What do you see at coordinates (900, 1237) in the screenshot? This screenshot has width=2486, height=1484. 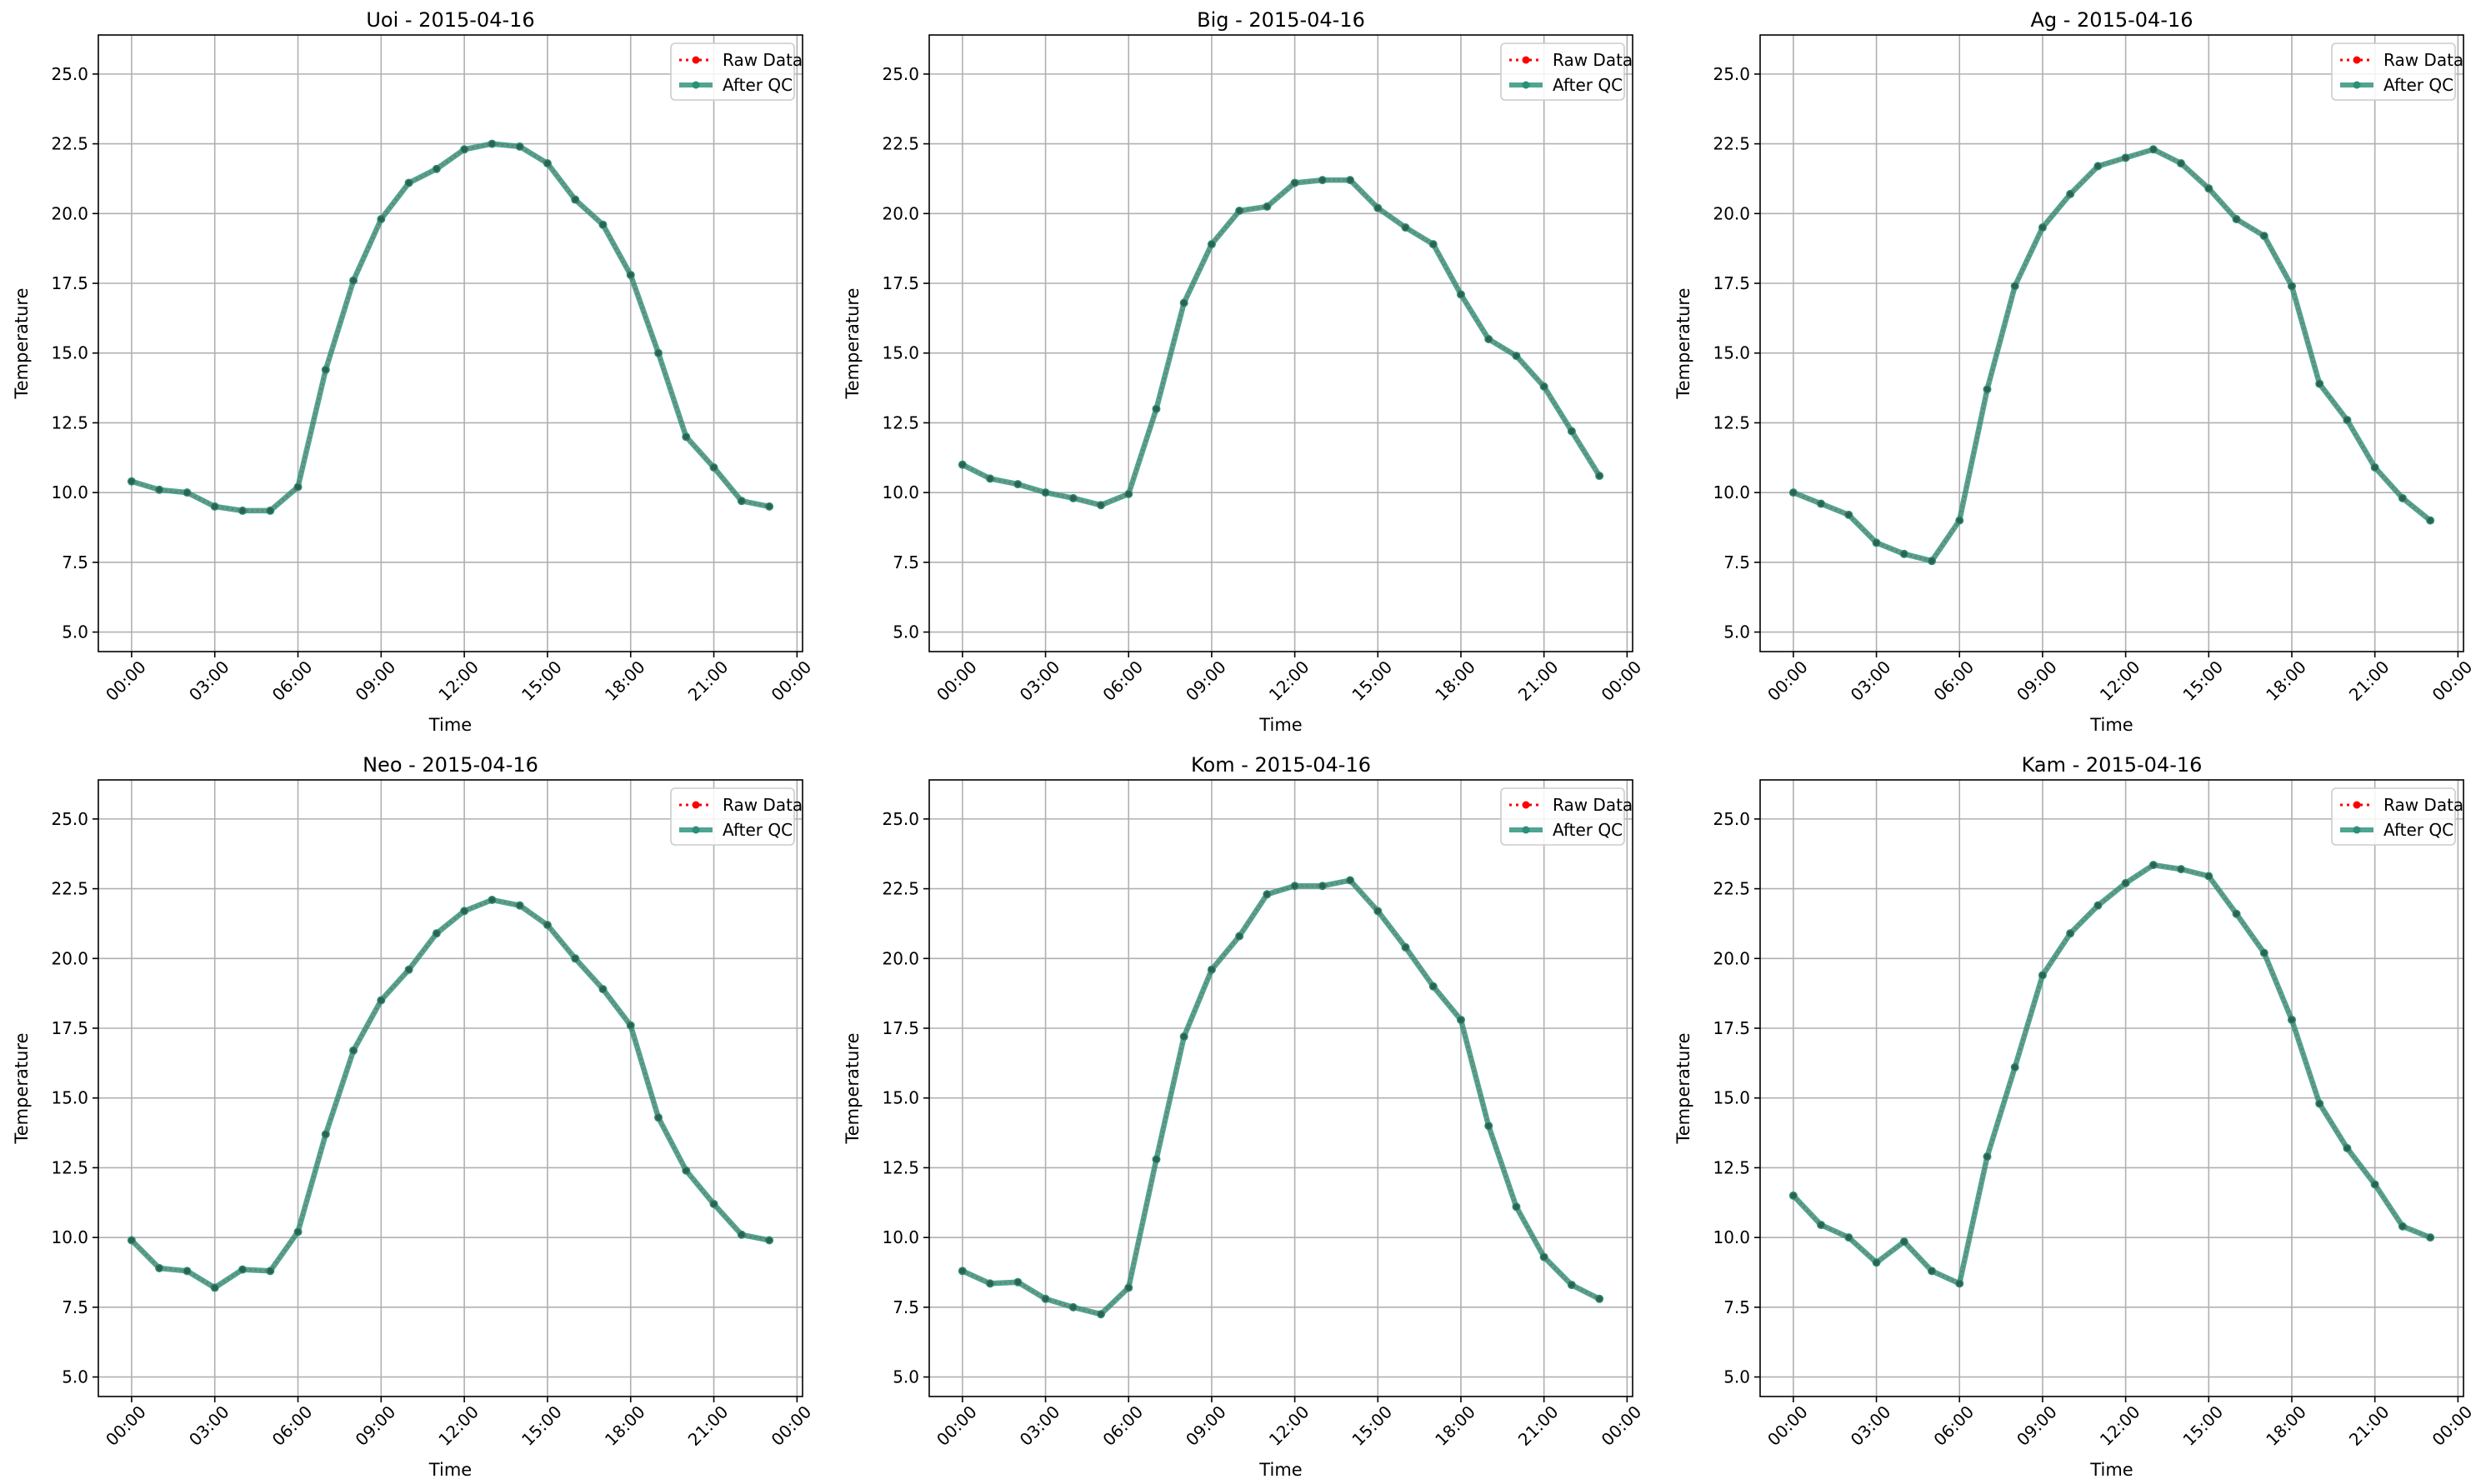 I see `y-tick-label: 10.0` at bounding box center [900, 1237].